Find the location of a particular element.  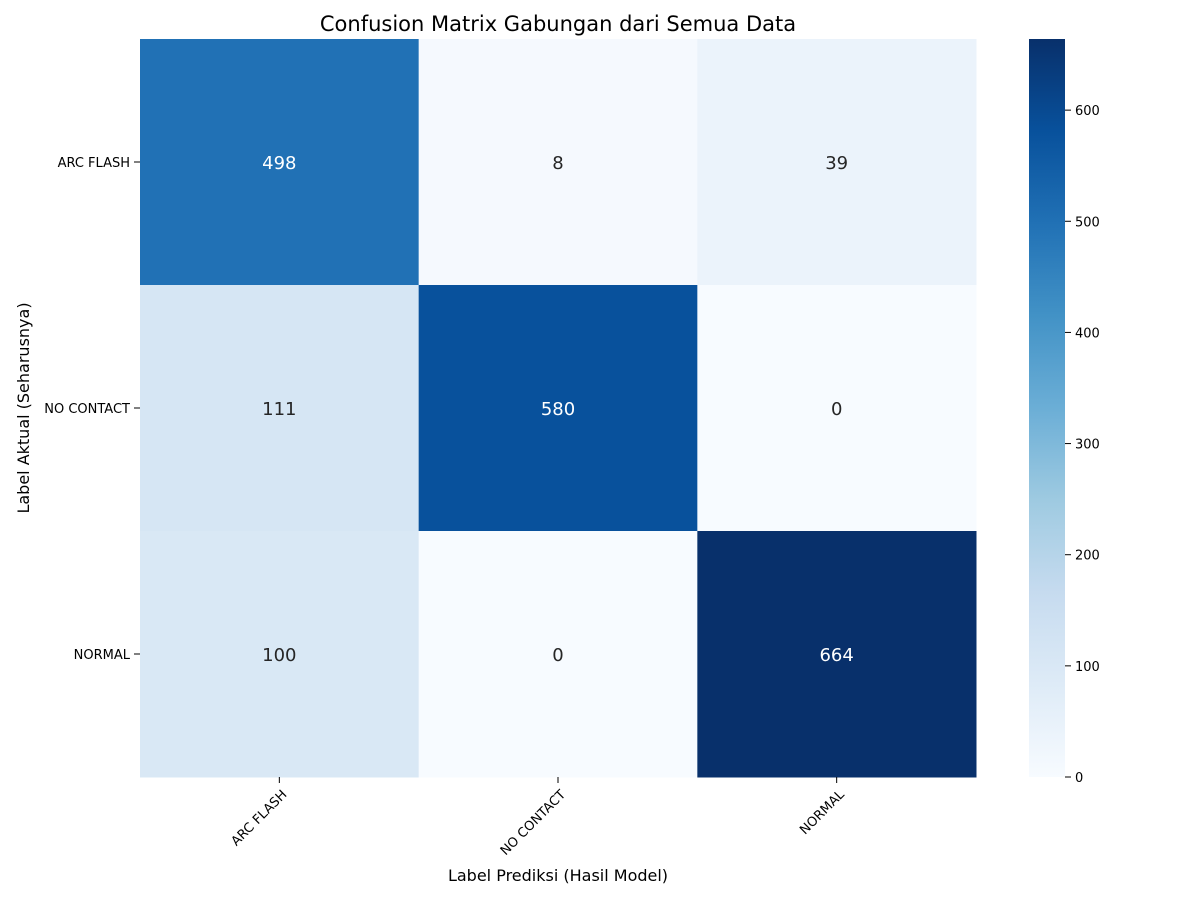

cell-value-label: 580 is located at coordinates (558, 409).